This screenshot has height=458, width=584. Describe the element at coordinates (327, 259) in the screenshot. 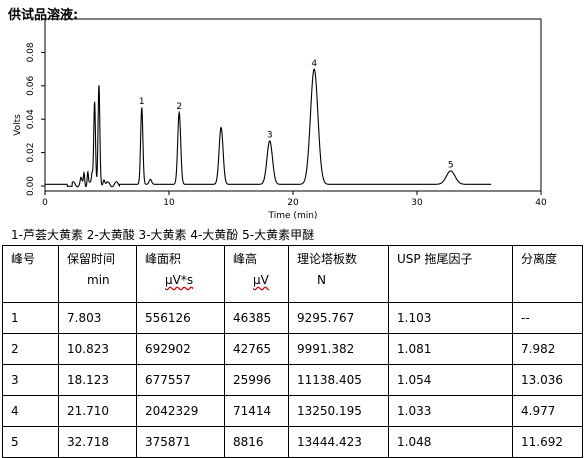

I see `header-title: 理论塔板数` at that location.